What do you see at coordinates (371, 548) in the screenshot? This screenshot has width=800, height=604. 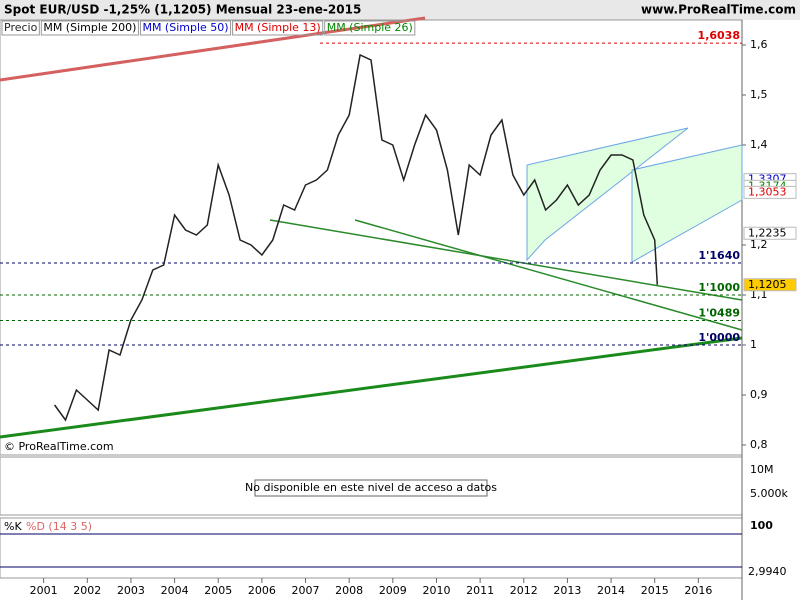 I see `stochastic-panel` at bounding box center [371, 548].